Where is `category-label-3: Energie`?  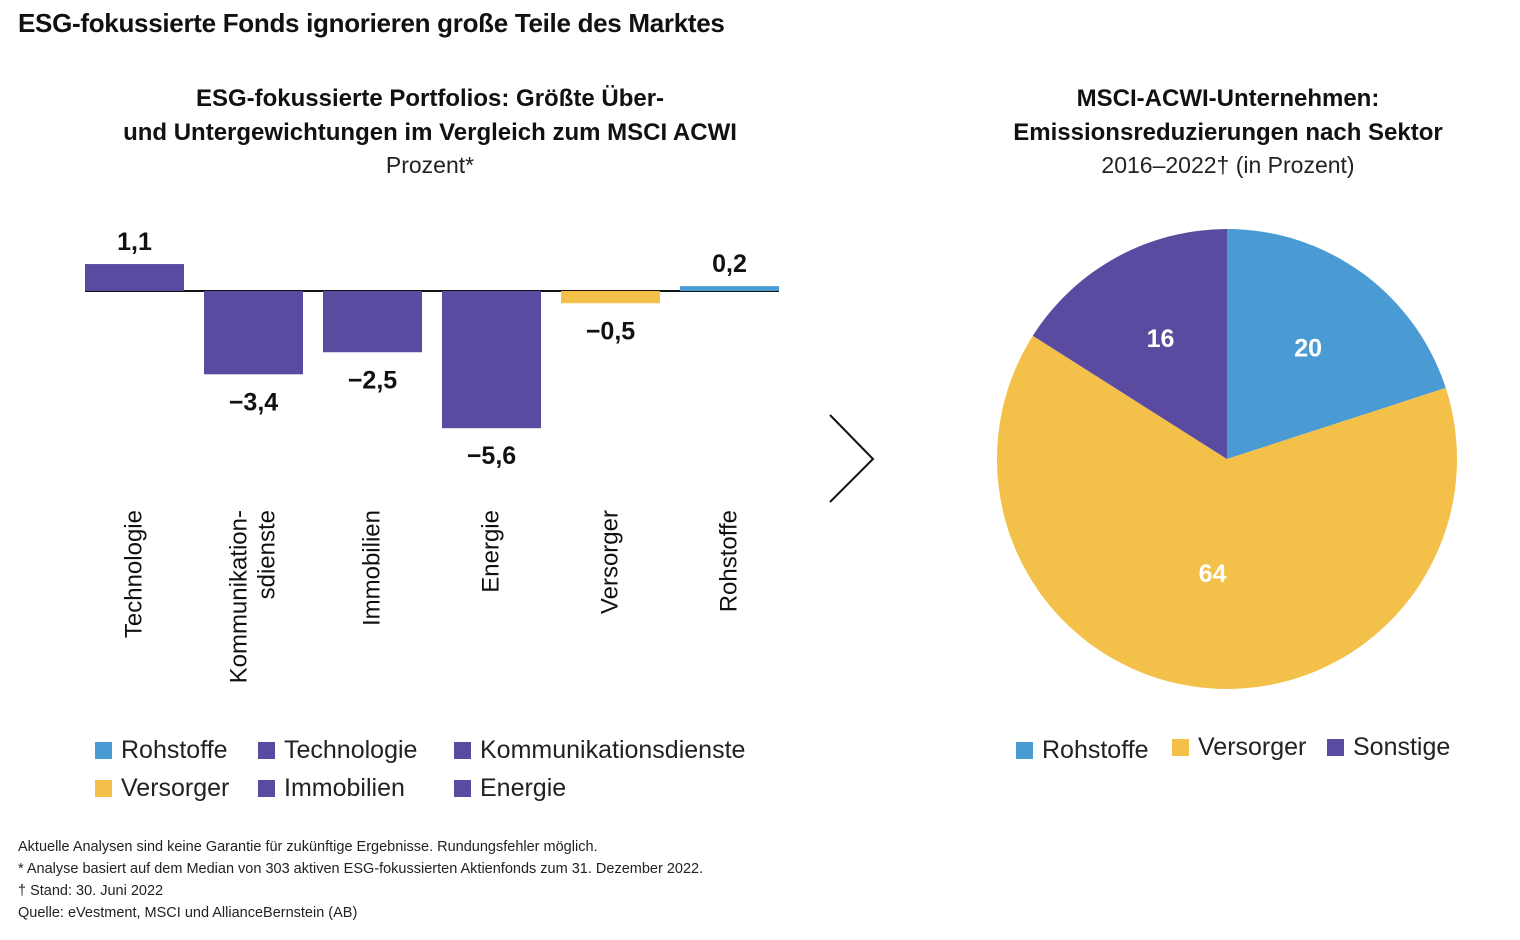
category-label-3: Energie is located at coordinates (491, 551).